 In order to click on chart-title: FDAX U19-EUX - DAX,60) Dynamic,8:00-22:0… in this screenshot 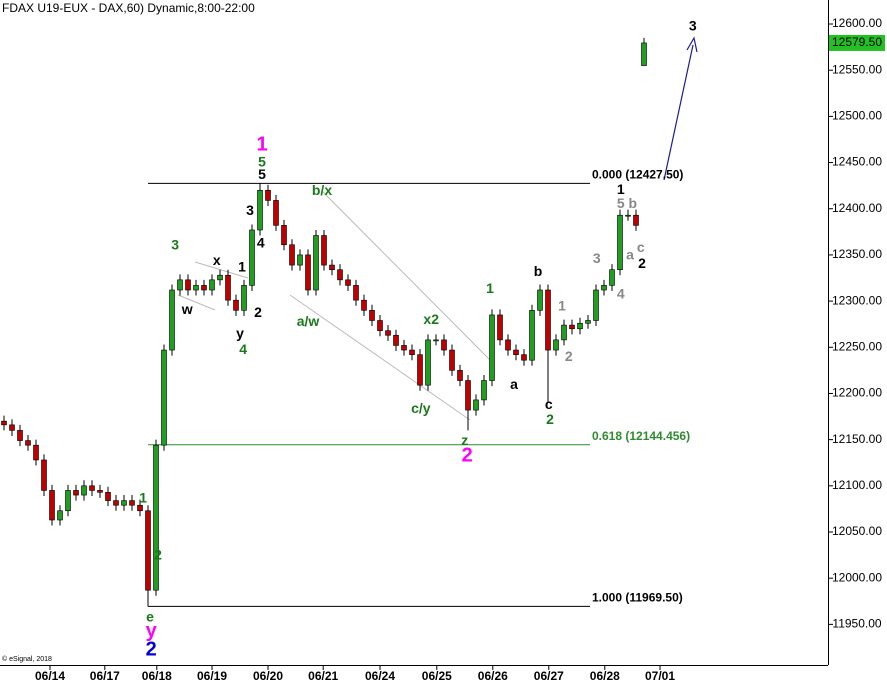, I will do `click(128, 8)`.